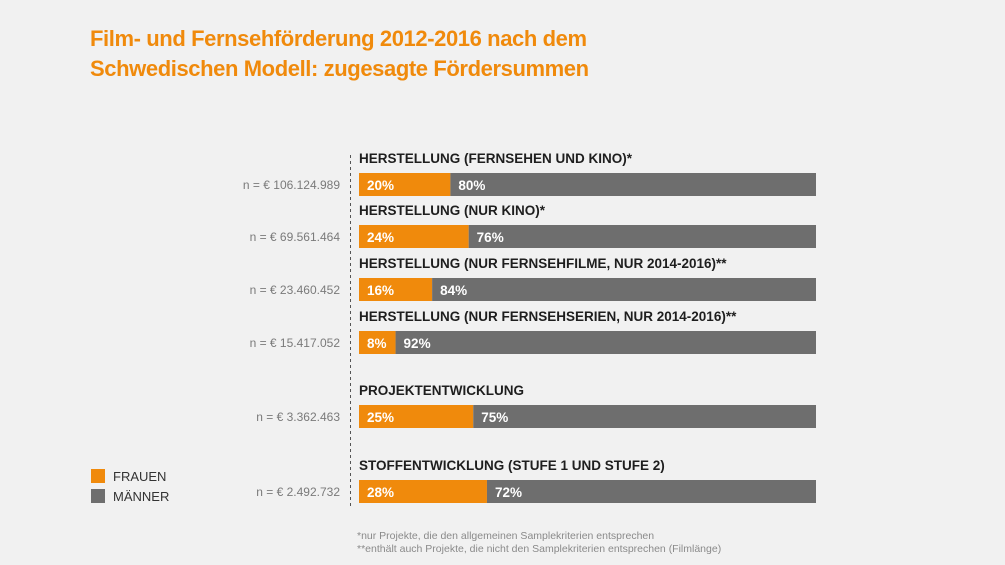 The width and height of the screenshot is (1005, 565). What do you see at coordinates (295, 290) in the screenshot?
I see `total-label: n = € 23.460.452` at bounding box center [295, 290].